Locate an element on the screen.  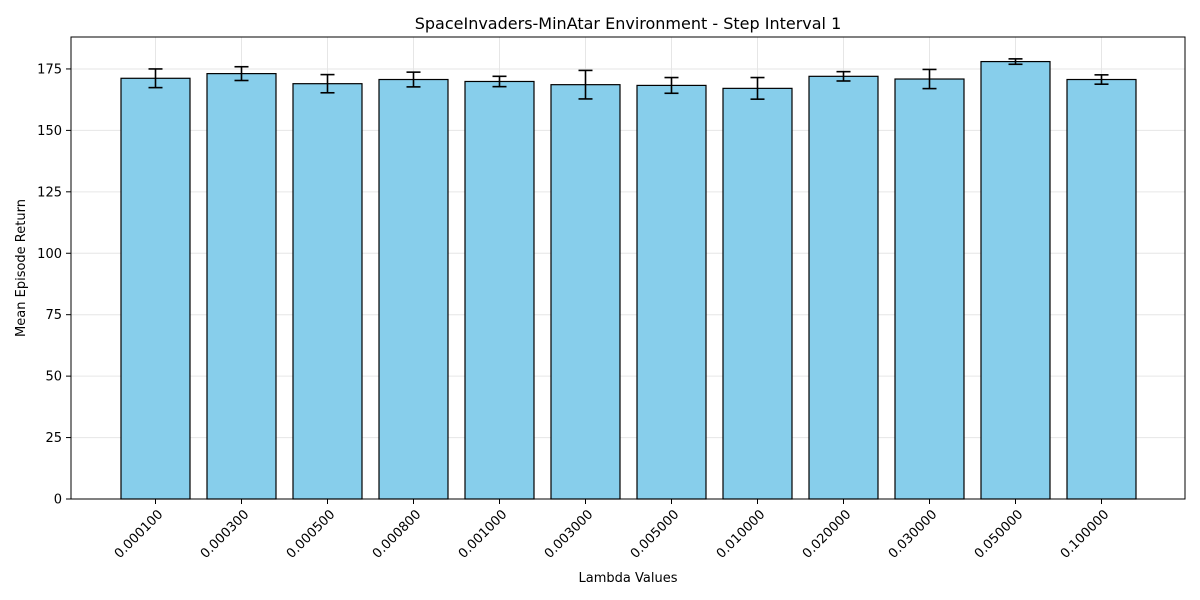
x-tick-label: 0.000300 is located at coordinates (225, 534).